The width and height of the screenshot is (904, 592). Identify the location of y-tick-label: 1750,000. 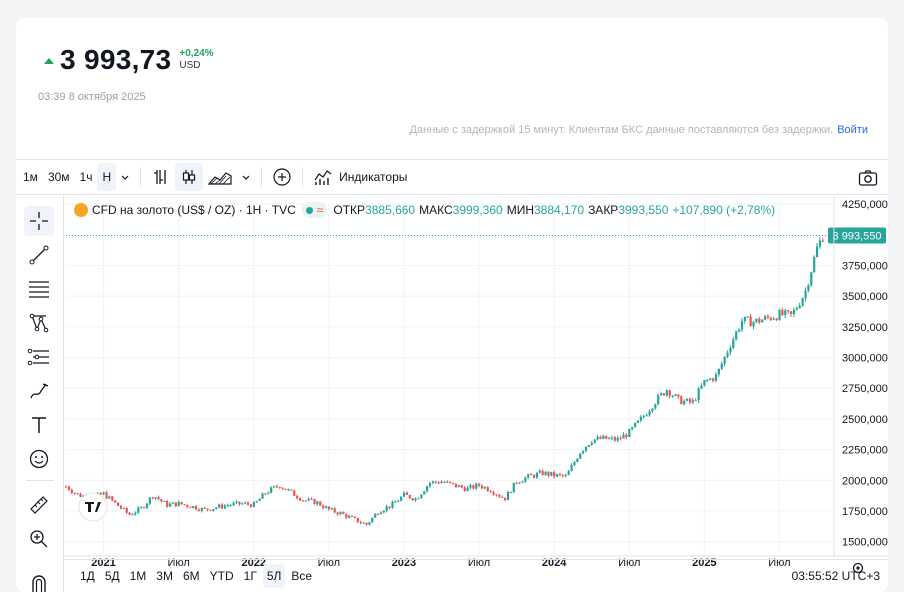
(865, 512).